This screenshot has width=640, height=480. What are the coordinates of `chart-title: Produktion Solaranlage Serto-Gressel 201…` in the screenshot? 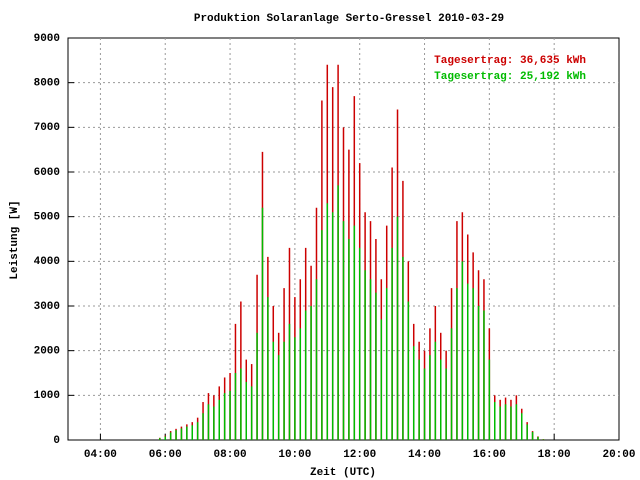 It's located at (349, 19).